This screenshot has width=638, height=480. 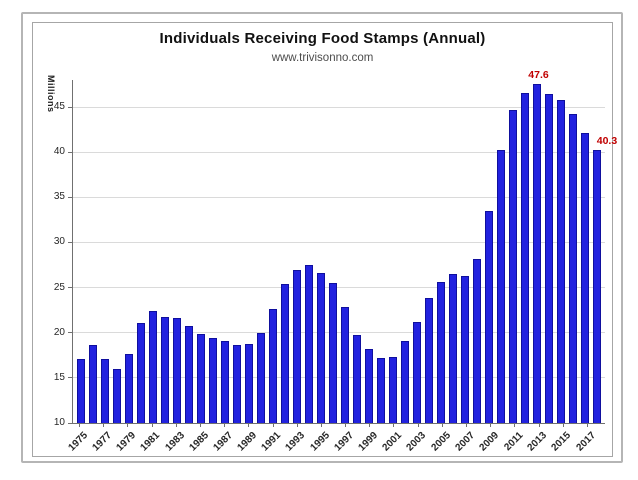 I want to click on y-tick-label-40: 40, so click(x=59, y=152).